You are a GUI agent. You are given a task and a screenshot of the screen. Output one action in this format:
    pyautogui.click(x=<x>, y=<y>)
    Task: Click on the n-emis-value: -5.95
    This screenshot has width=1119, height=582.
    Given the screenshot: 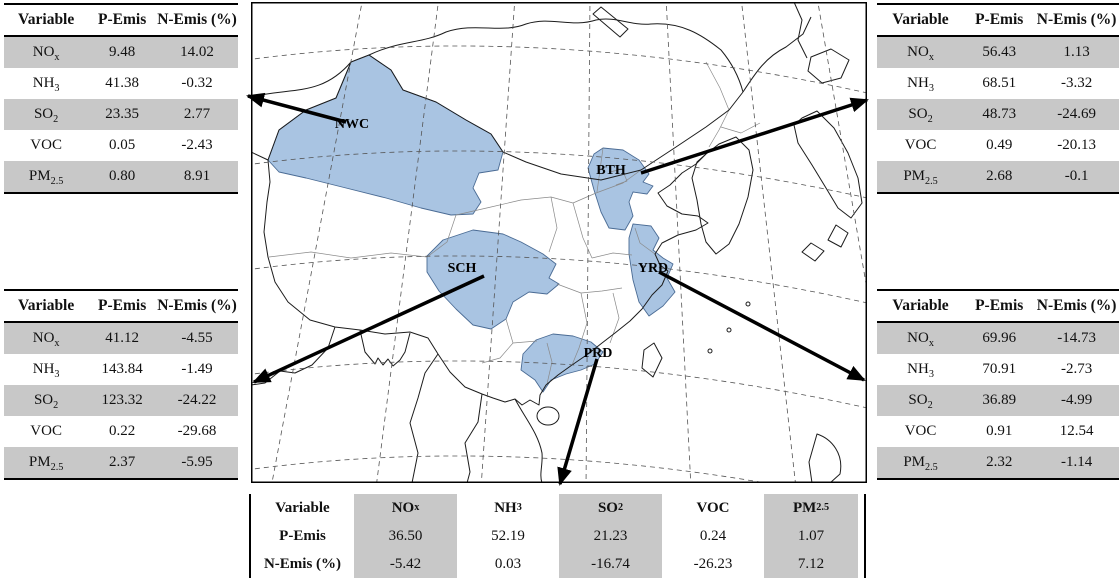 What is the action you would take?
    pyautogui.click(x=197, y=462)
    